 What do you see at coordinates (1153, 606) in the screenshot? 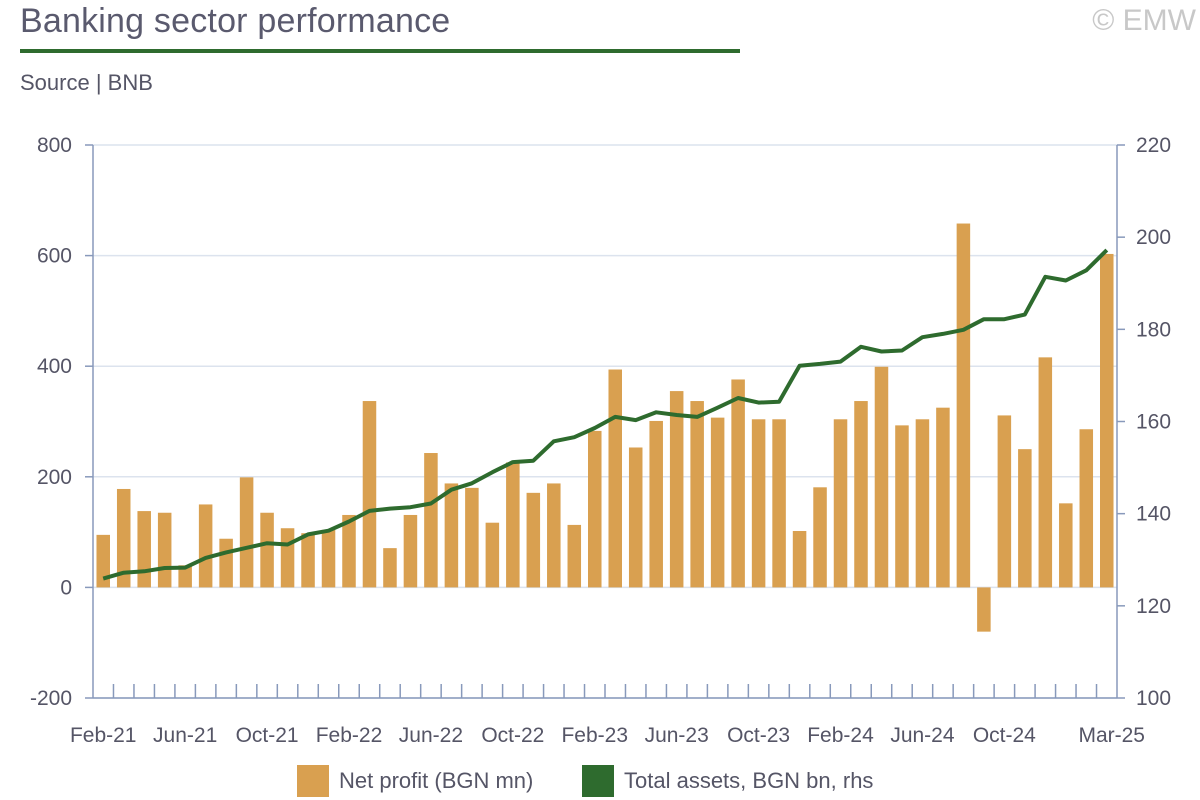
I see `right-tick-label: 120` at bounding box center [1153, 606].